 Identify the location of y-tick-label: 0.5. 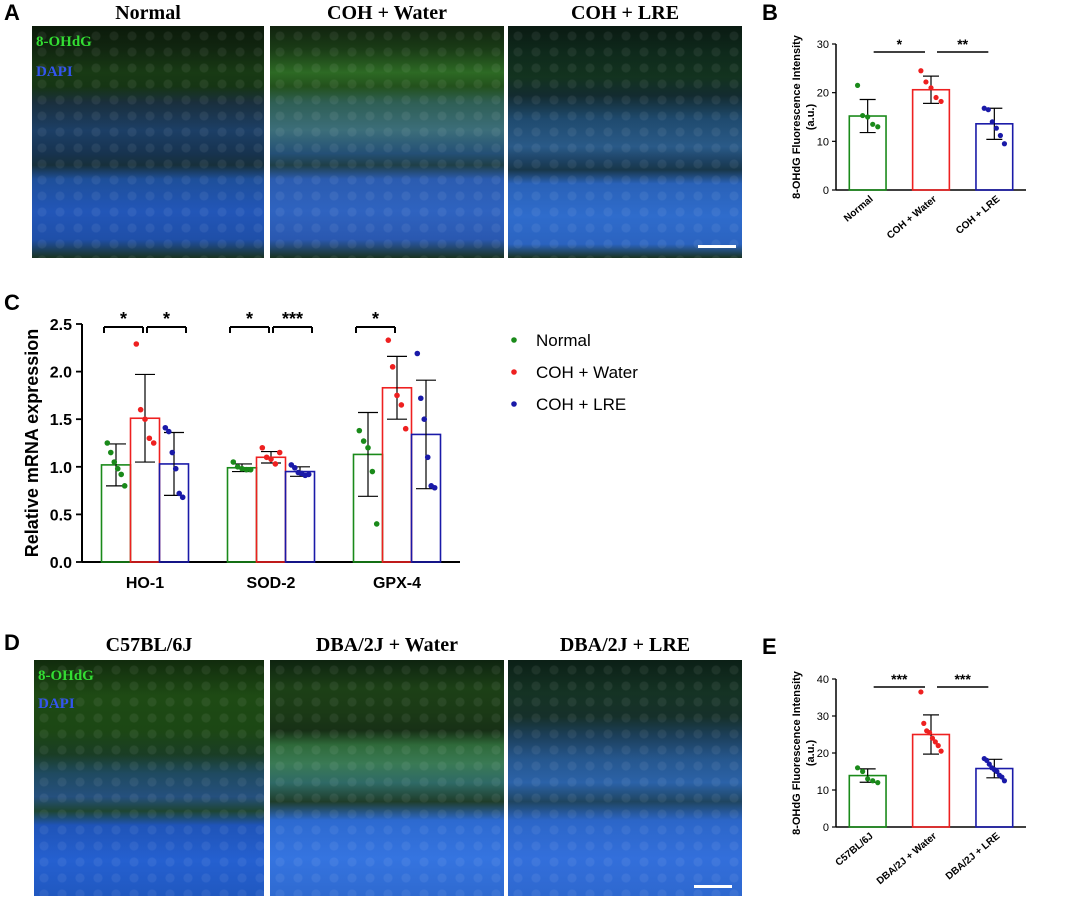
(61, 515).